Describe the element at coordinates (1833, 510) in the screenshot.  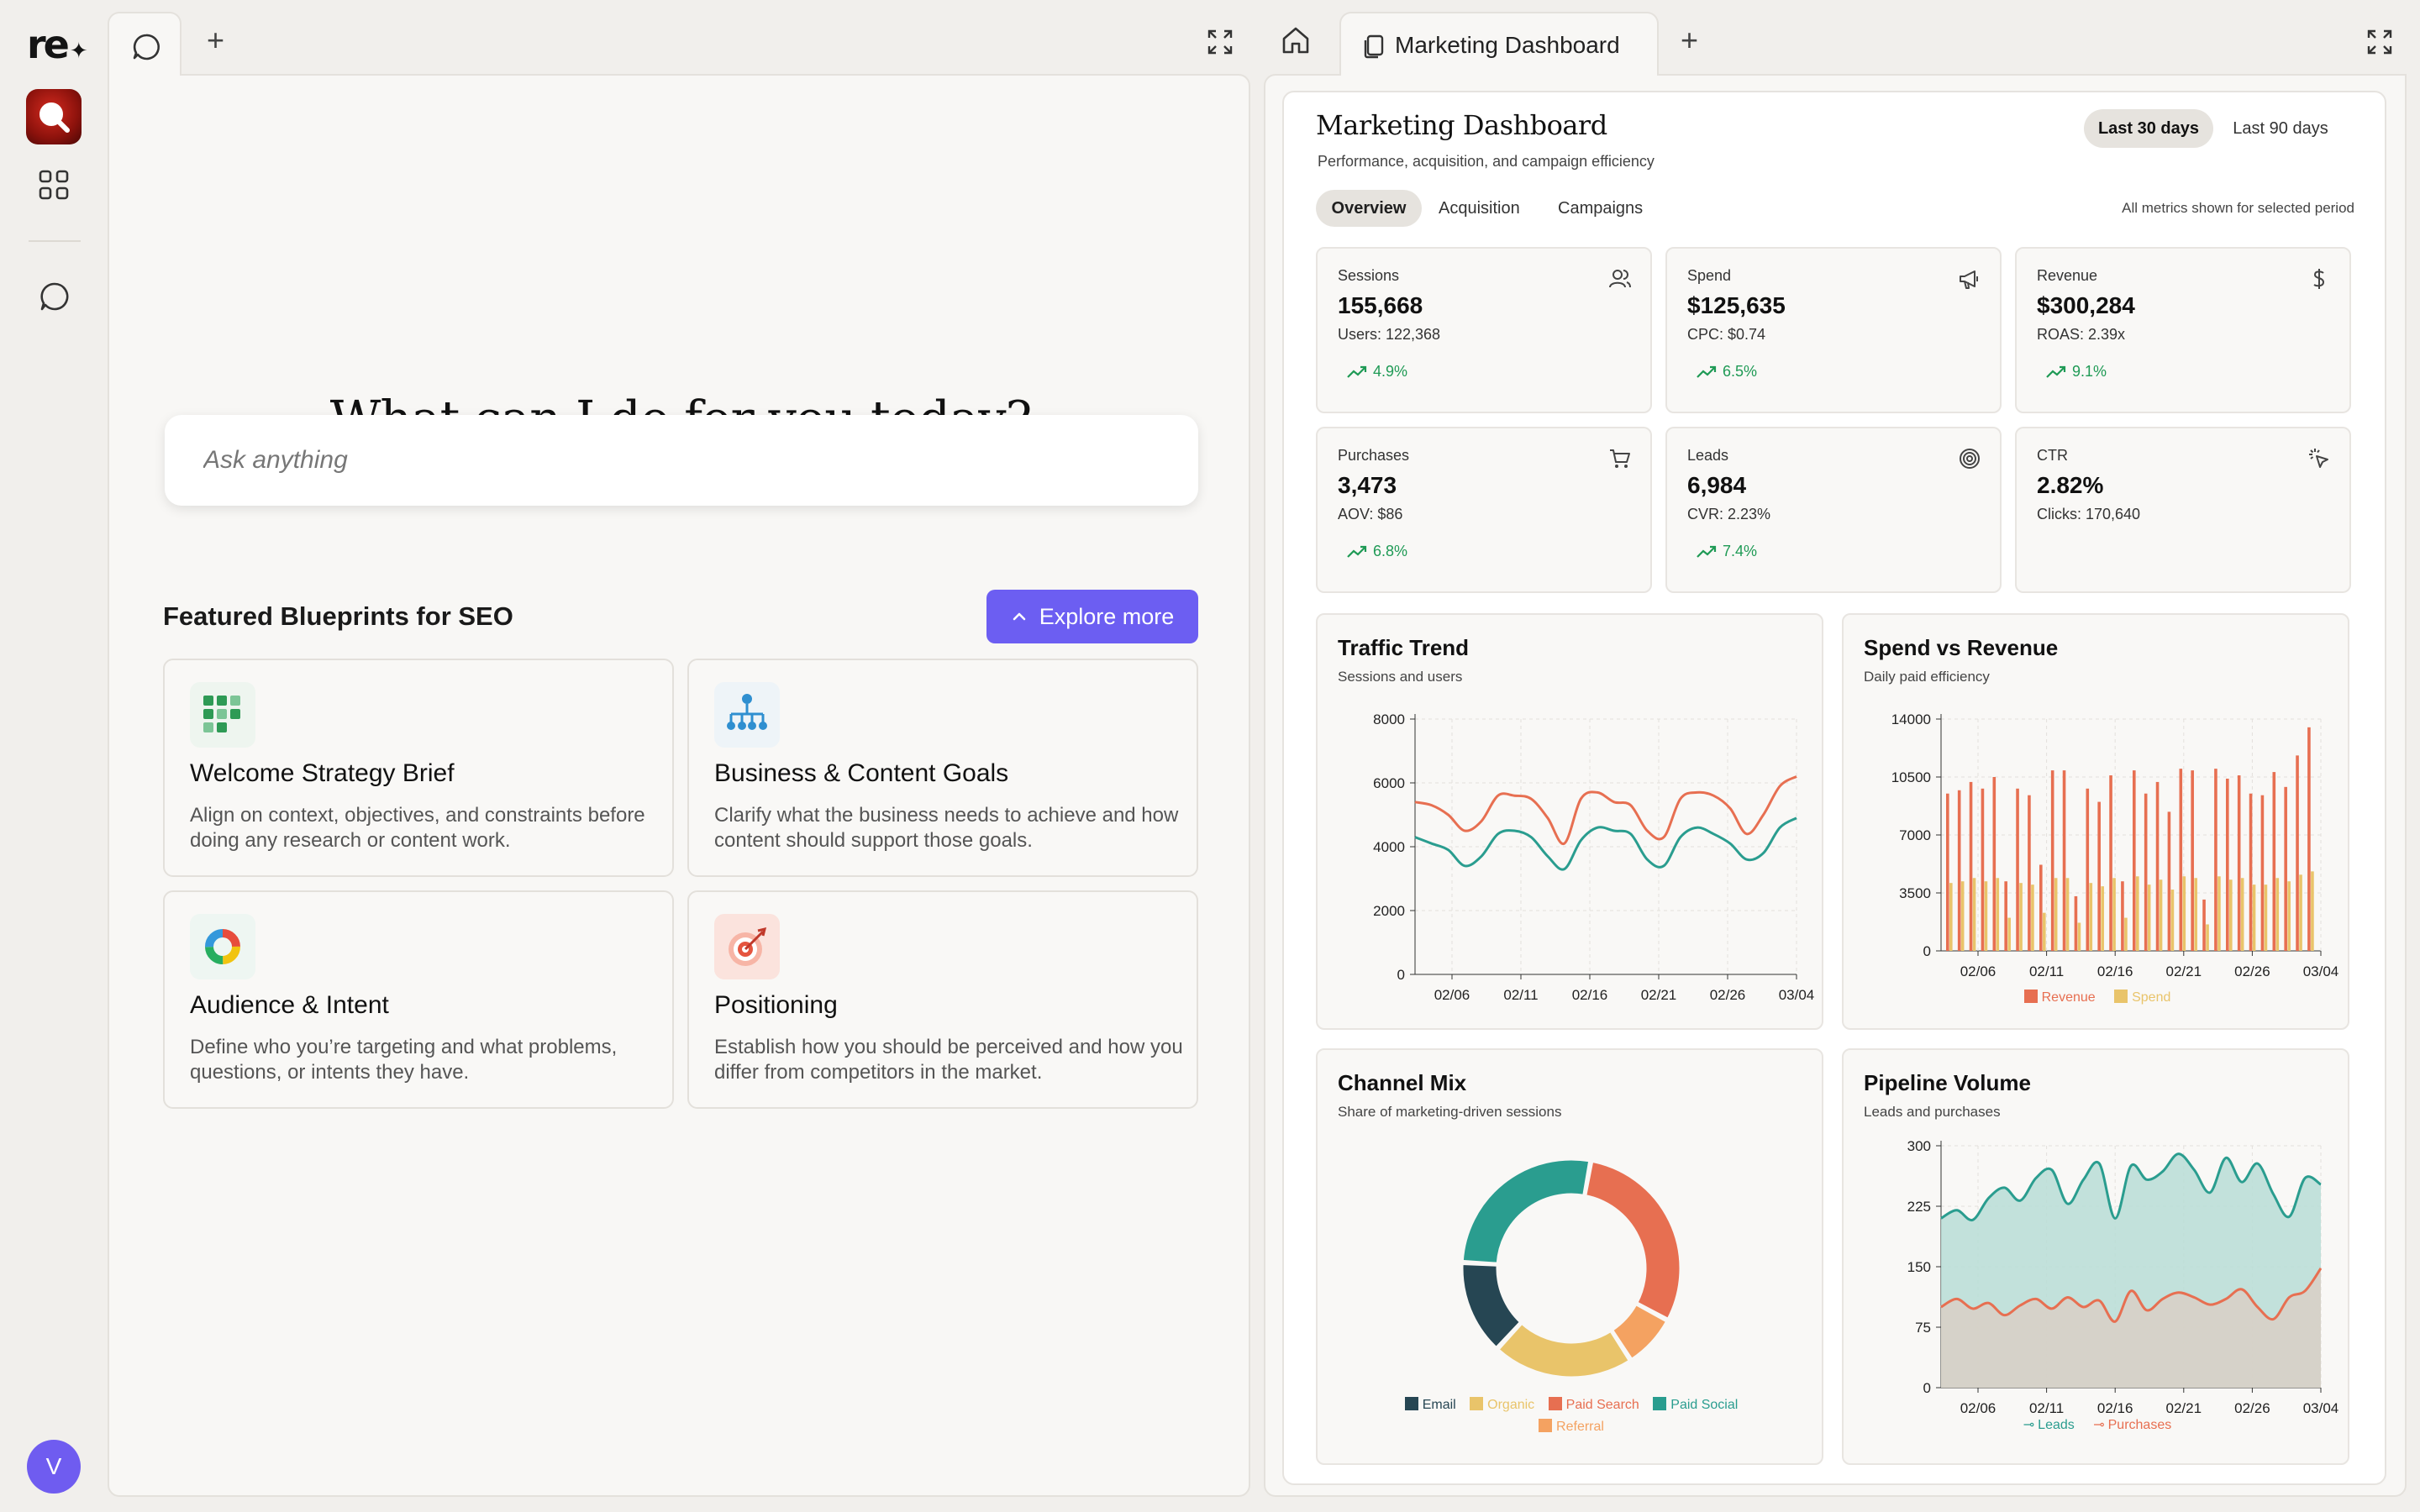
I see `kpi-card-leads: Leads 6,984 CVR: 2.23% 7.4%` at that location.